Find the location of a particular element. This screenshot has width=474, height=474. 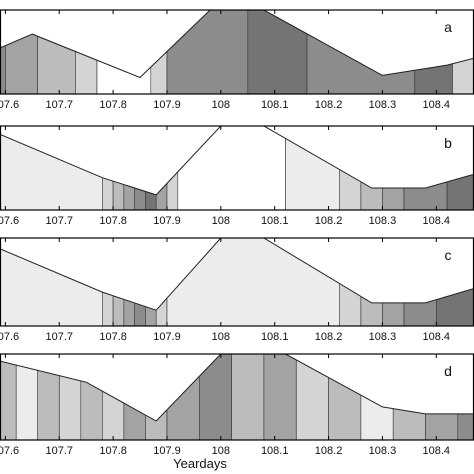

panel-letter: d is located at coordinates (448, 371).